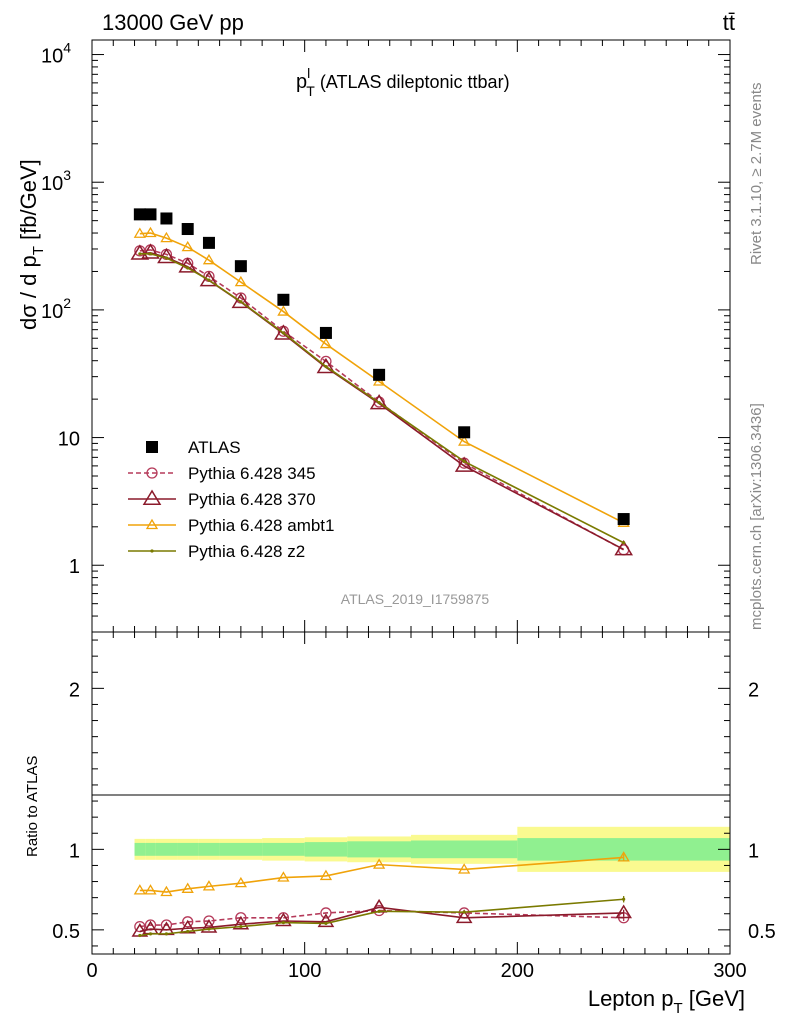 The width and height of the screenshot is (786, 1024). What do you see at coordinates (310, 91) in the screenshot?
I see `plot-title-sub: T` at bounding box center [310, 91].